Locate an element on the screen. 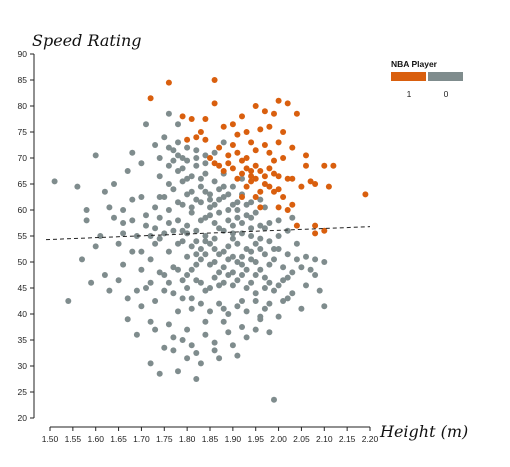 This screenshot has height=467, width=510. y-tick-label: 30 is located at coordinates (23, 366).